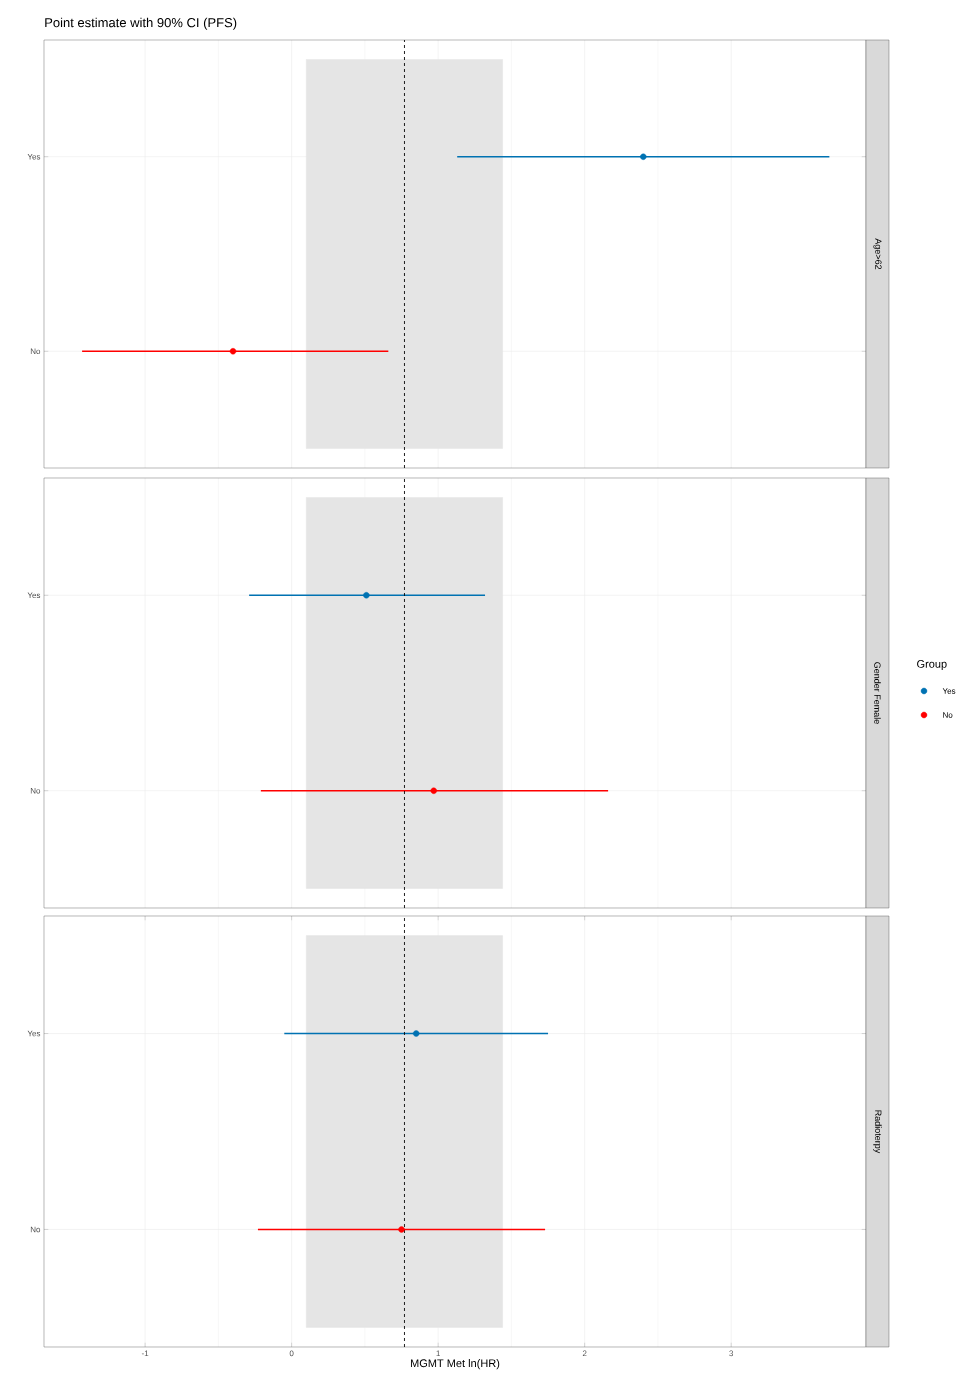 Image resolution: width=972 pixels, height=1385 pixels. Describe the element at coordinates (438, 1353) in the screenshot. I see `x-tick-label: 1` at that location.